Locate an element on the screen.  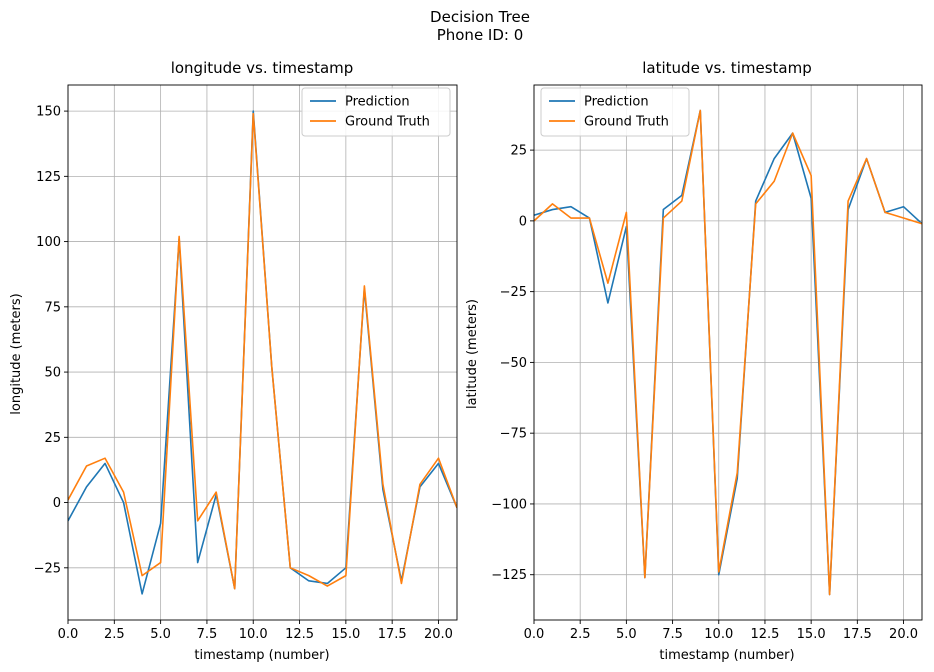
latitude-legend-box is located at coordinates (615, 112).